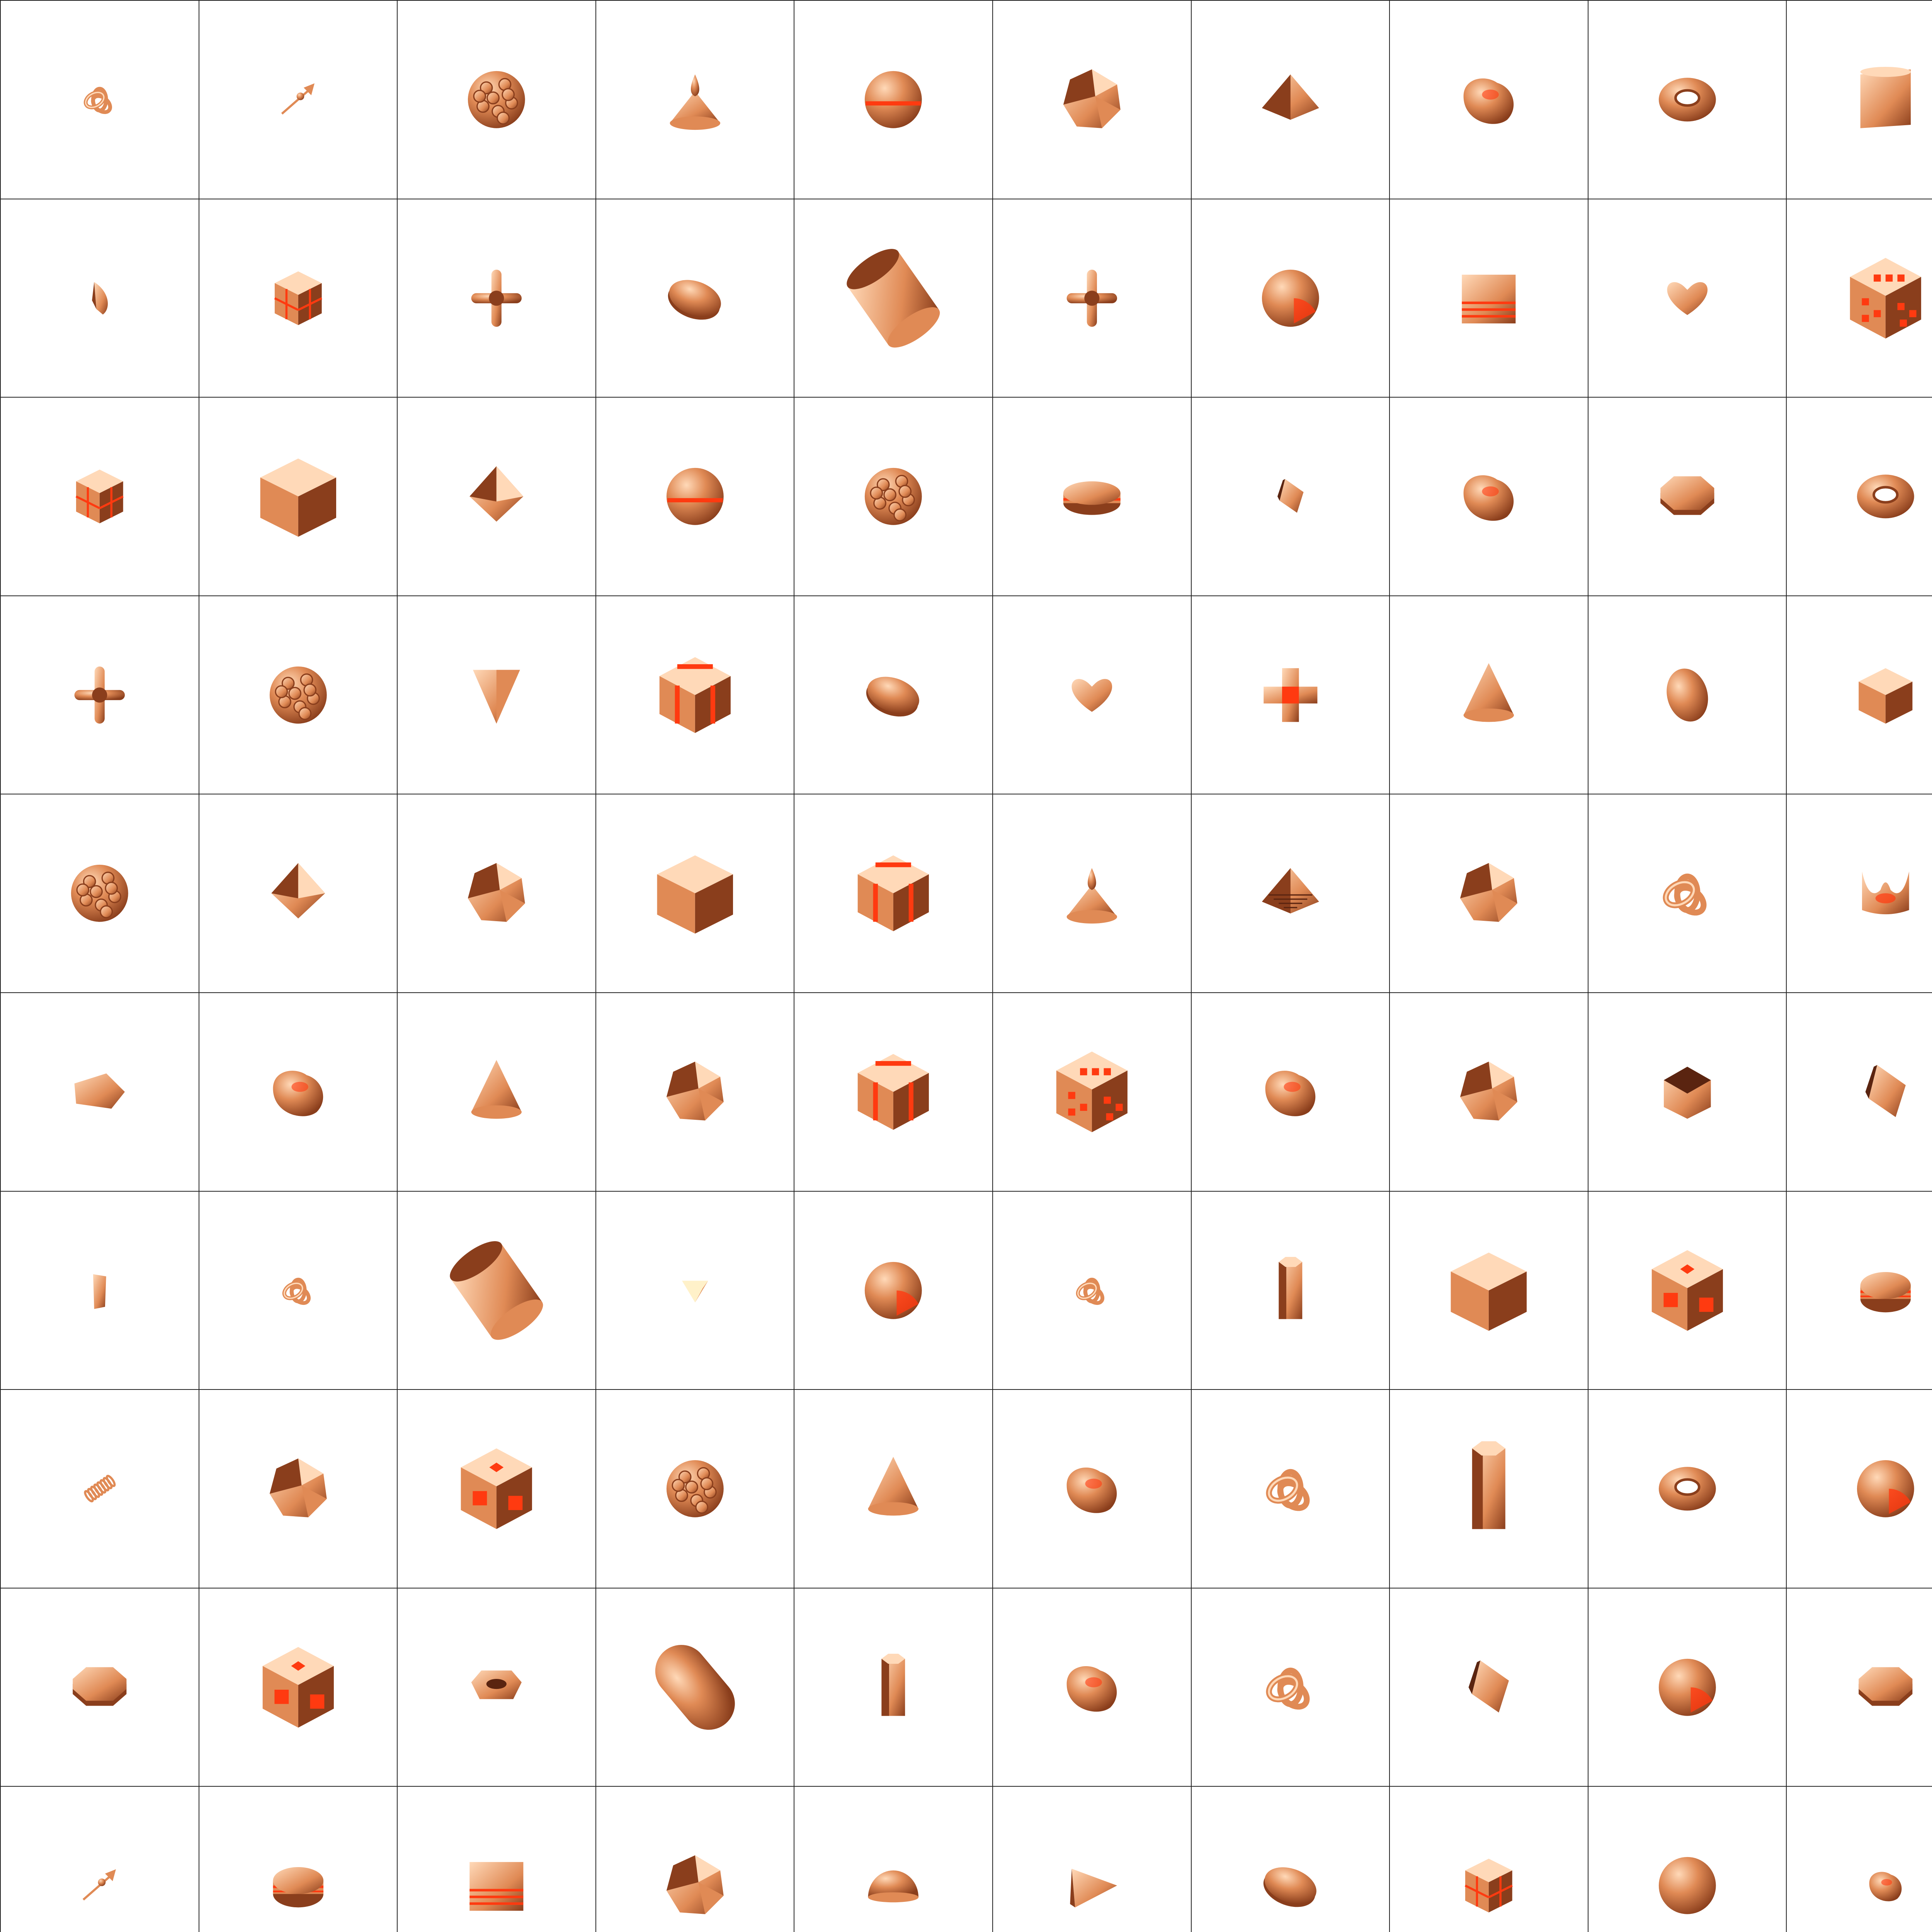  I want to click on faceted-sphere-object, so click(1489, 892).